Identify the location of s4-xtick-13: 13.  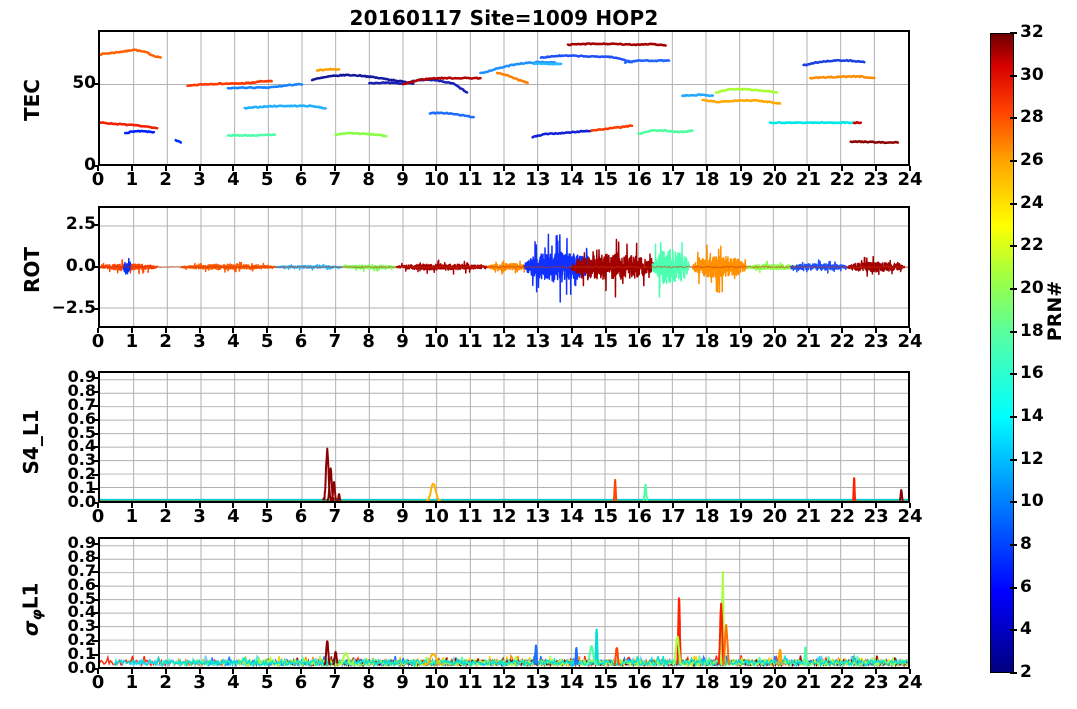
(538, 516).